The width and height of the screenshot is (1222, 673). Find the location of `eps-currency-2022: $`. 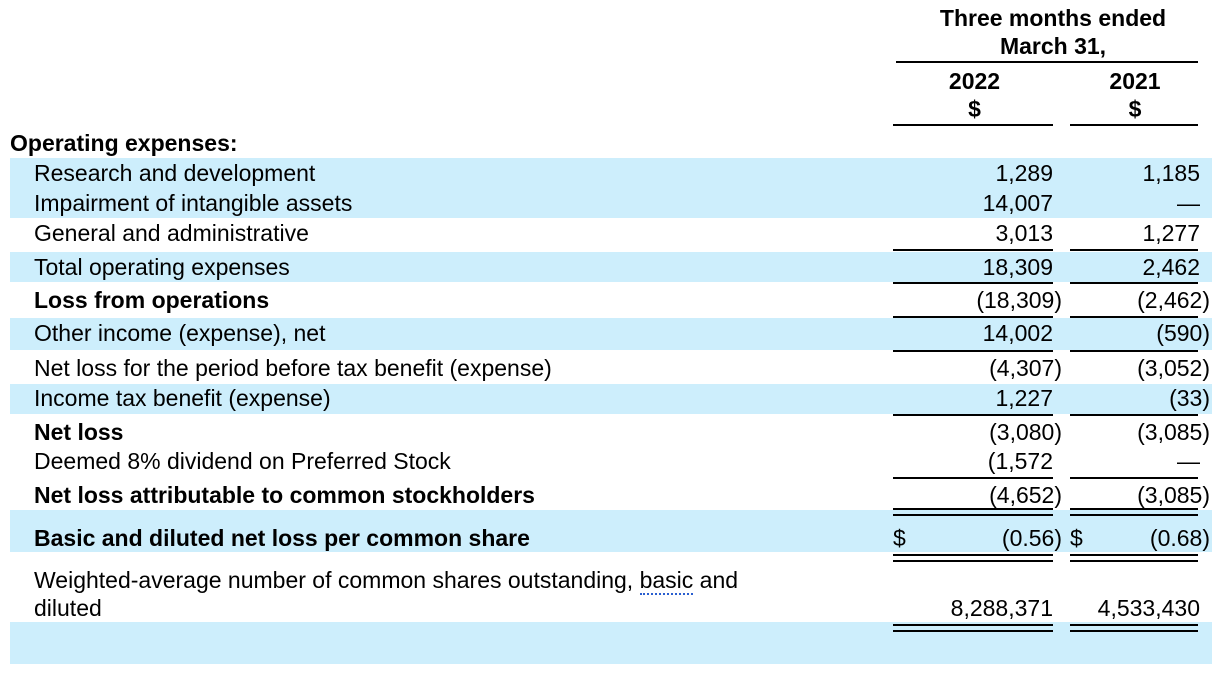

eps-currency-2022: $ is located at coordinates (899, 538).